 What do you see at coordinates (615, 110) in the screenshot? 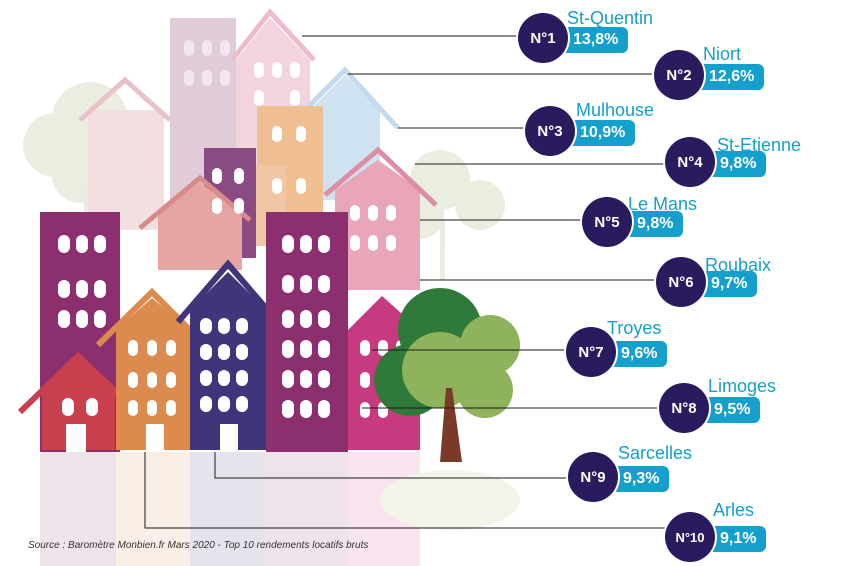
I see `city-label: Mulhouse` at bounding box center [615, 110].